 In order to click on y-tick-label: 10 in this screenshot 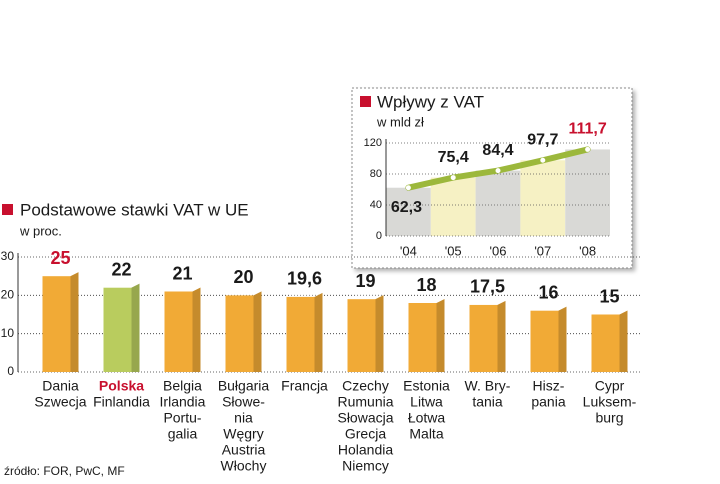, I will do `click(8, 333)`.